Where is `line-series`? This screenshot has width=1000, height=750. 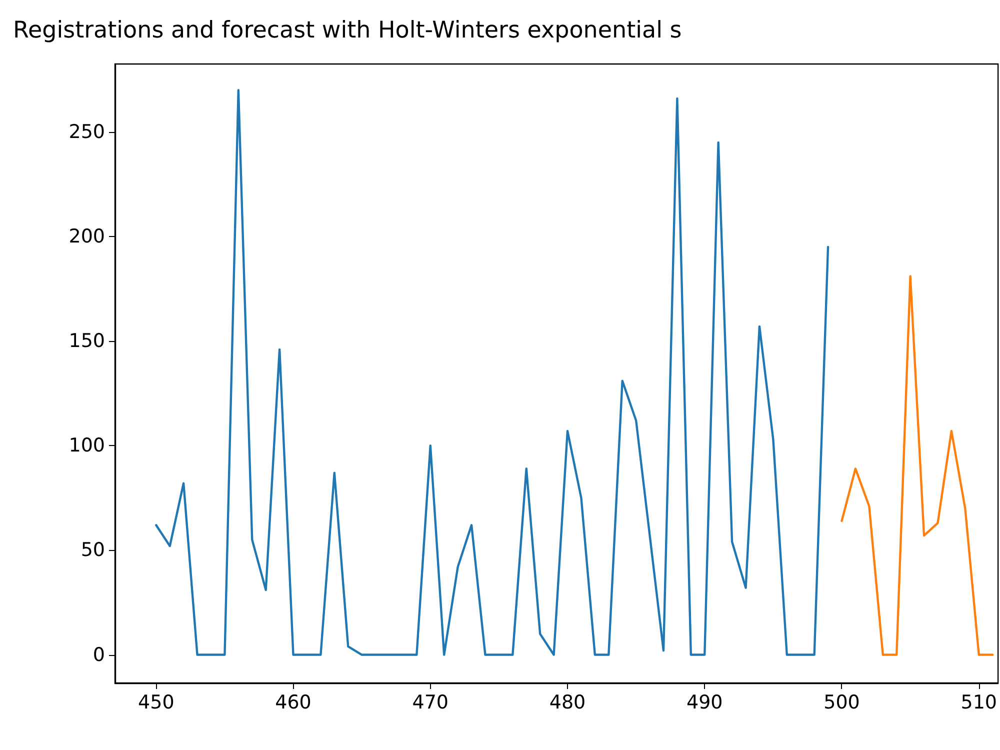
line-series is located at coordinates (917, 465).